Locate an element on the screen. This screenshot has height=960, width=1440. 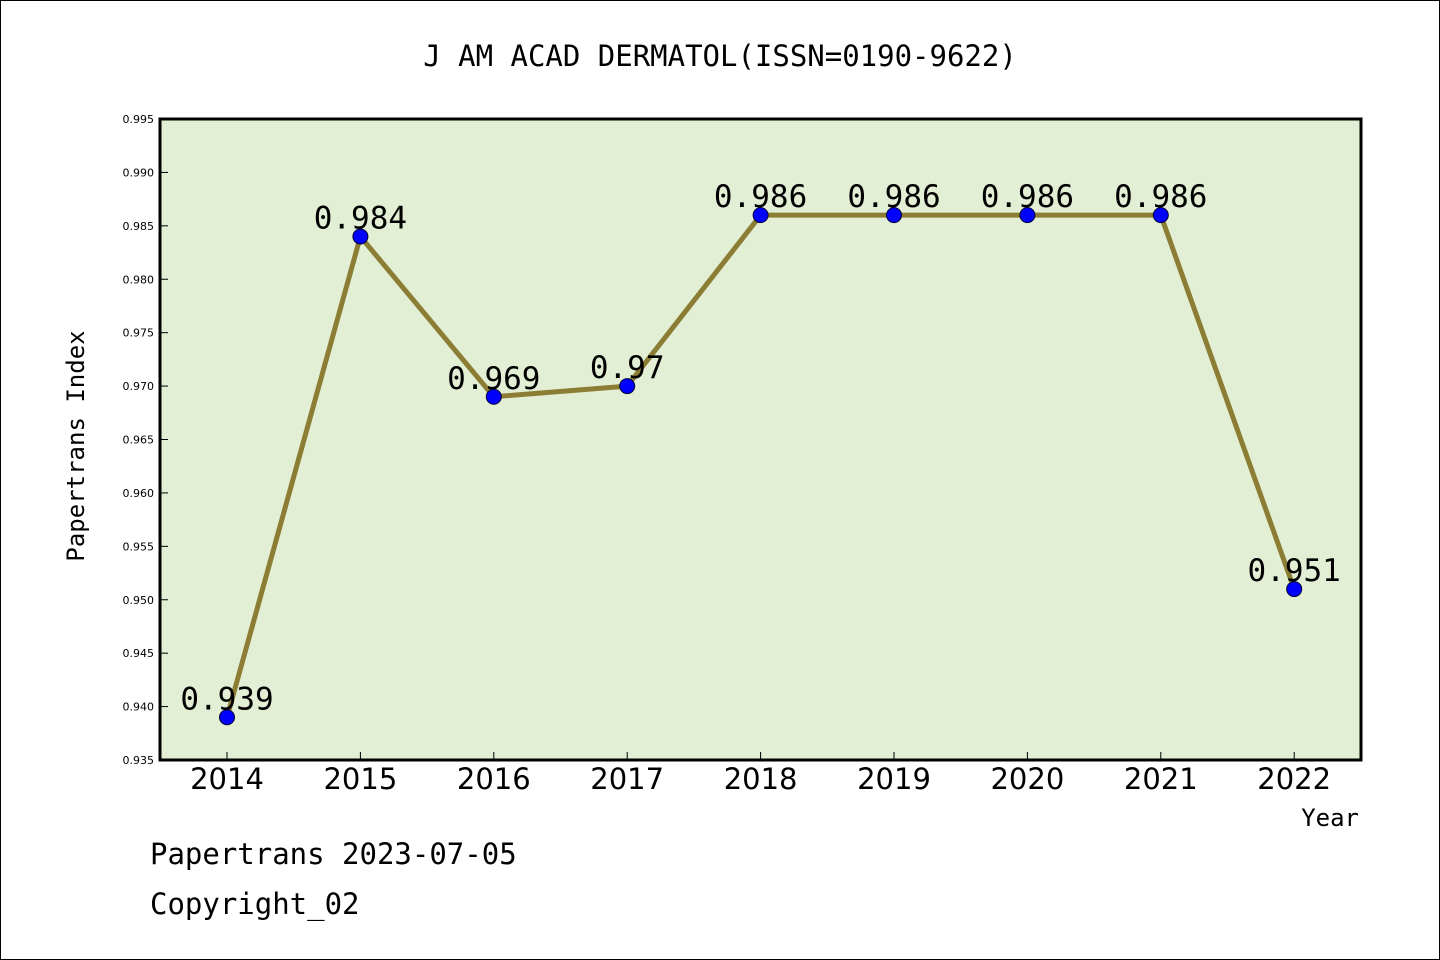
x-tick-label: 2017 is located at coordinates (627, 779).